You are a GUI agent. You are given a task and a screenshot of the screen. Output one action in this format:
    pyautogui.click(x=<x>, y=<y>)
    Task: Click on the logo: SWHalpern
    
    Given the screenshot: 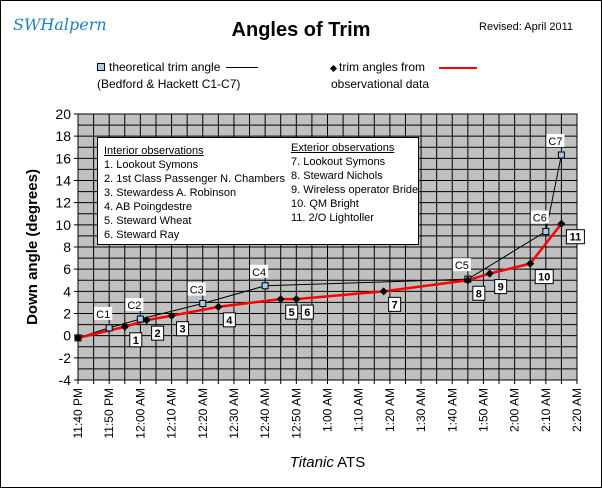 What is the action you would take?
    pyautogui.click(x=60, y=24)
    